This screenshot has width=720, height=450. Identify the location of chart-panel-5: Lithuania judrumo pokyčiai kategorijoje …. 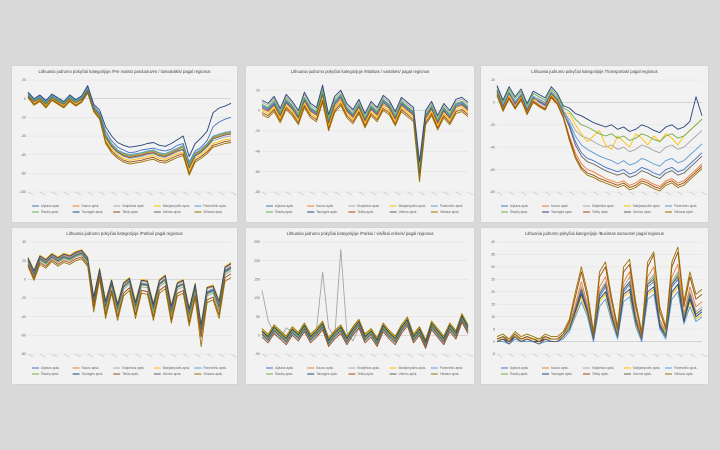
(360, 306).